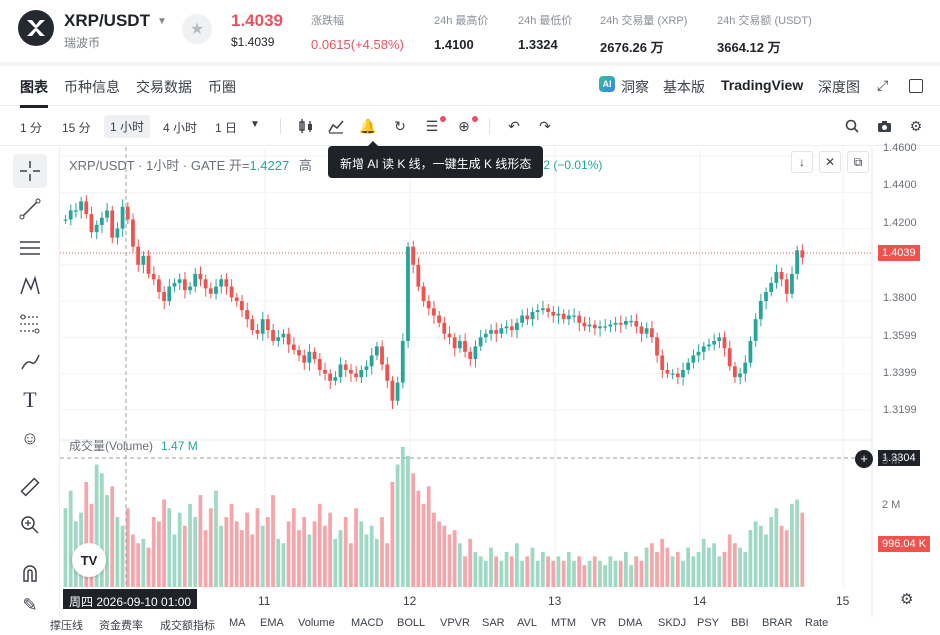 This screenshot has height=635, width=940. What do you see at coordinates (264, 601) in the screenshot?
I see `x-axis-label: 11` at bounding box center [264, 601].